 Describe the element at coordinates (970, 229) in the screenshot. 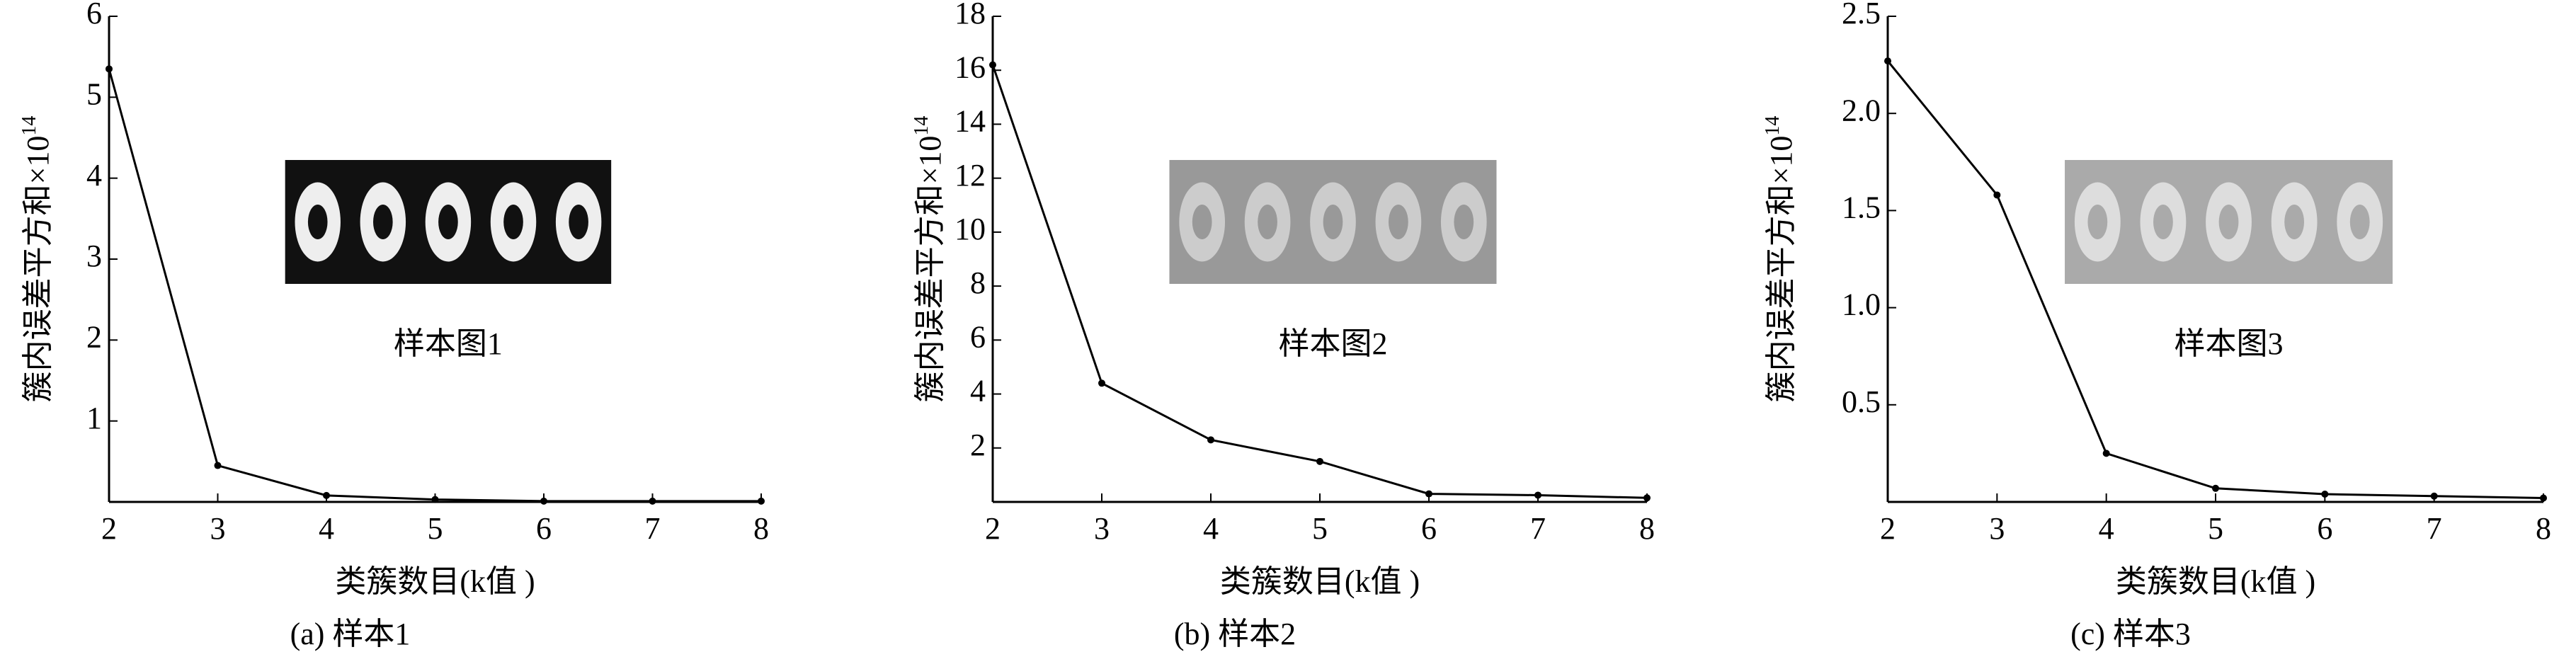

I see `y-tick-label: 10` at that location.